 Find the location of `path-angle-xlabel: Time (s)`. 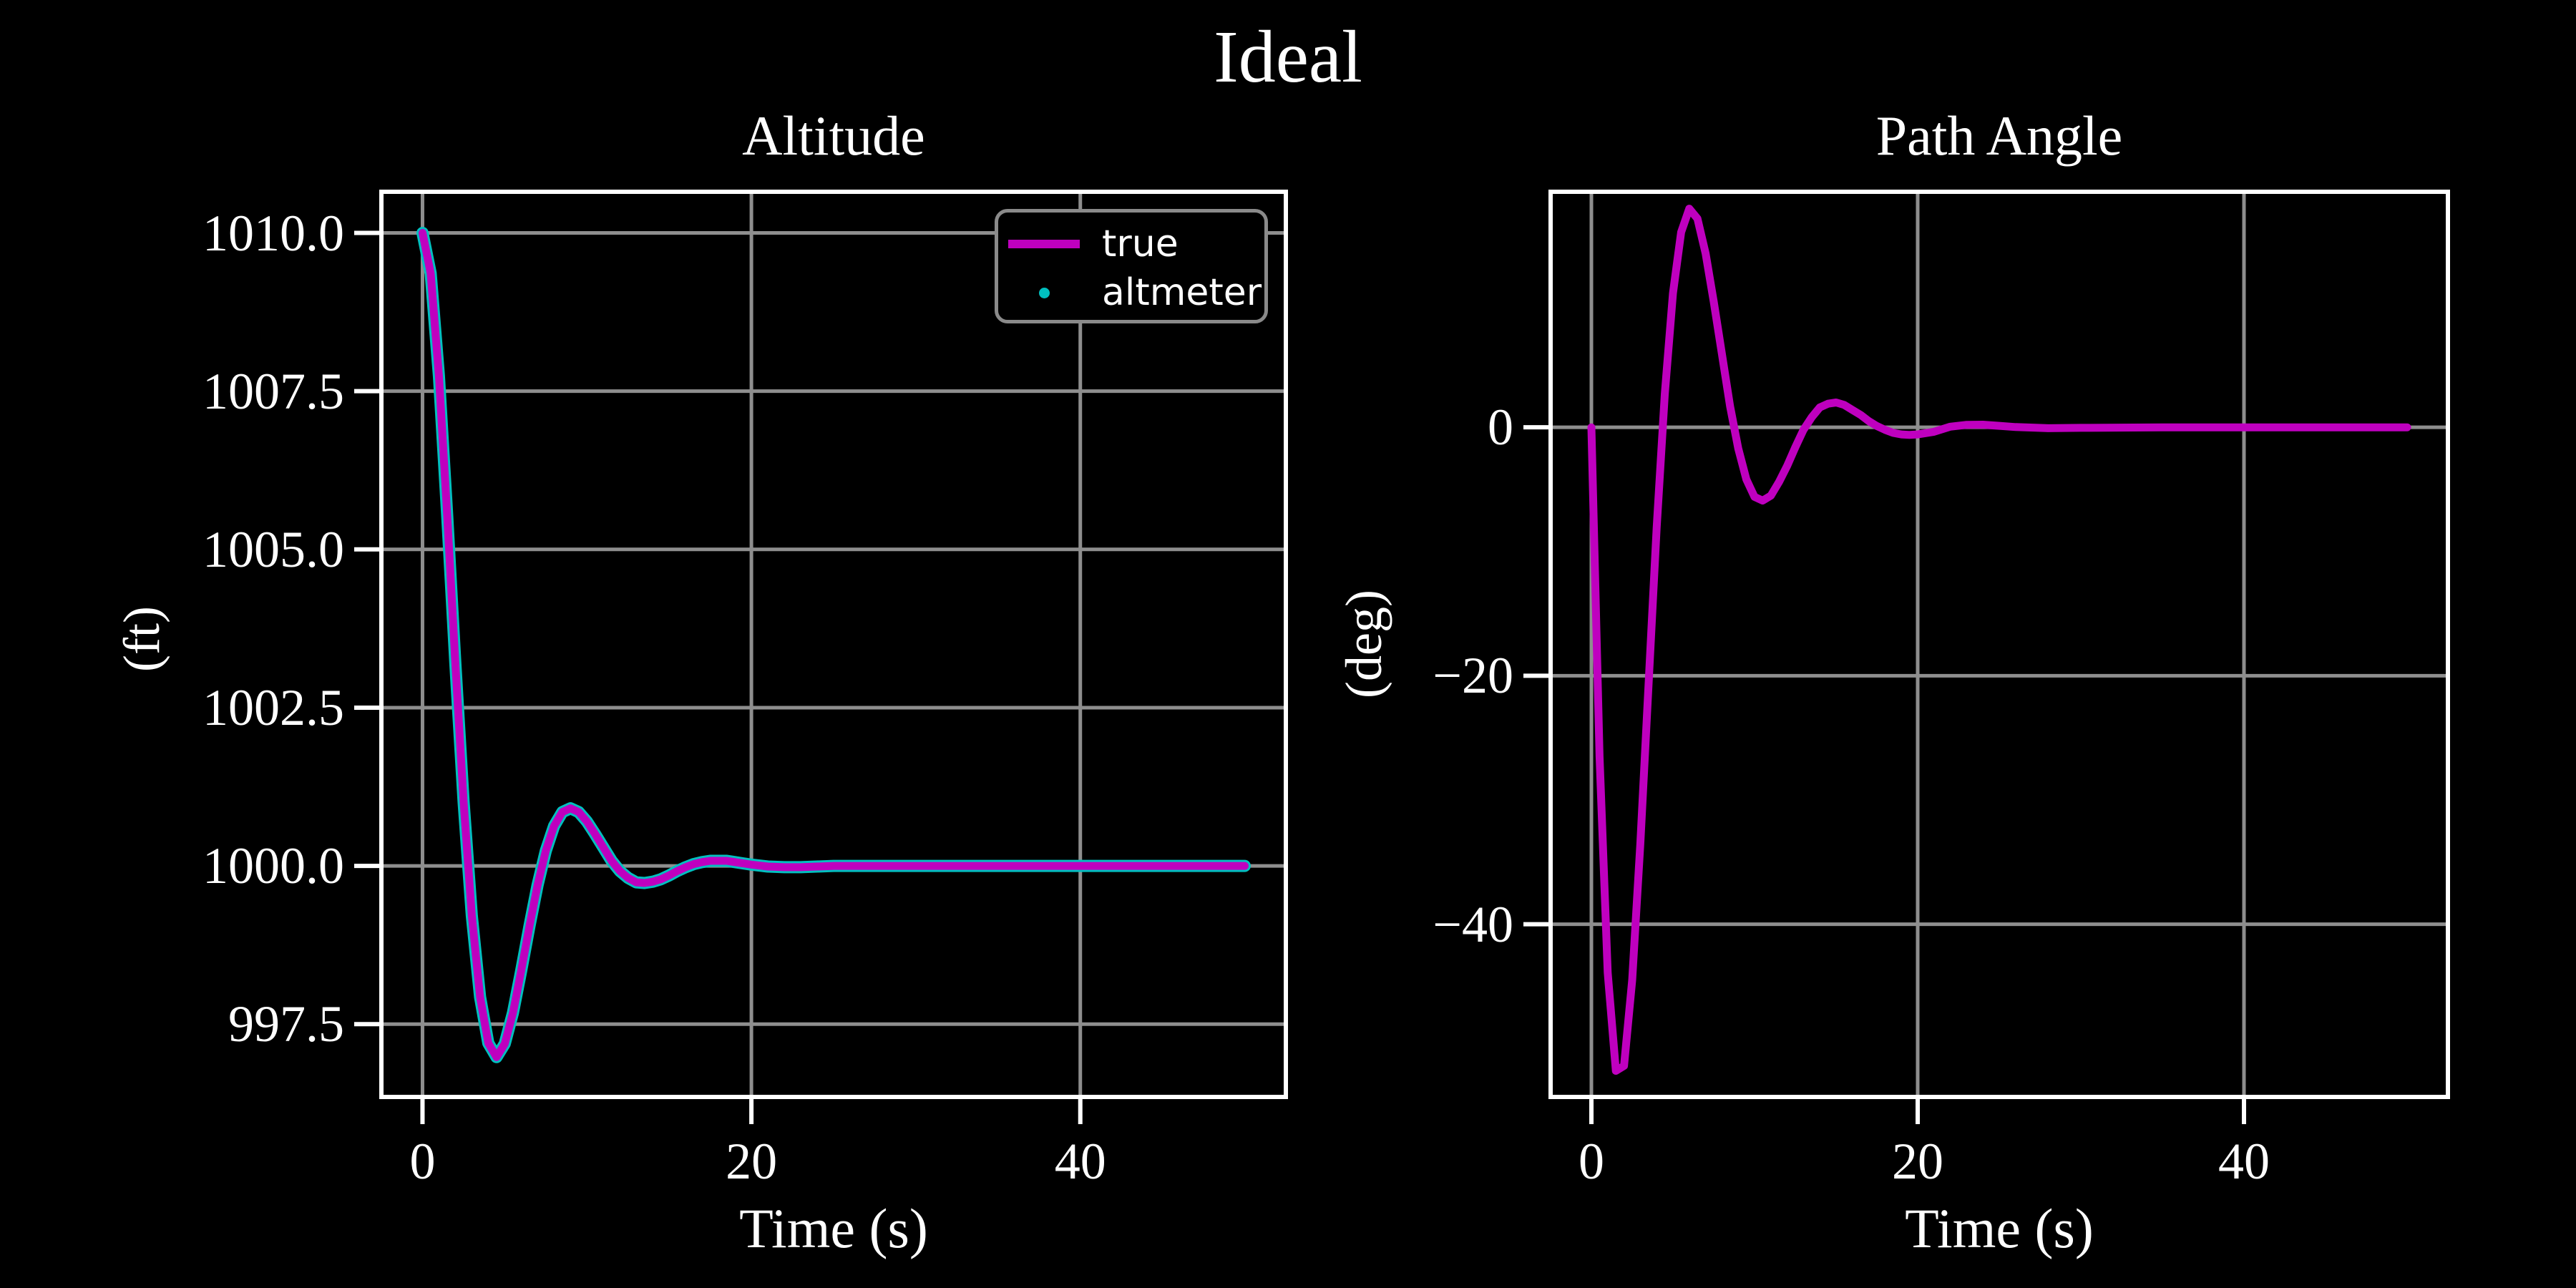

path-angle-xlabel: Time (s) is located at coordinates (1999, 1228).